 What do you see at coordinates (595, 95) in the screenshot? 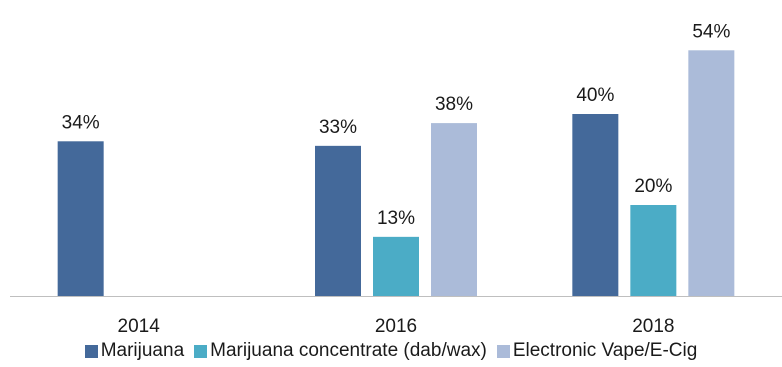
I see `data-label: 40%` at bounding box center [595, 95].